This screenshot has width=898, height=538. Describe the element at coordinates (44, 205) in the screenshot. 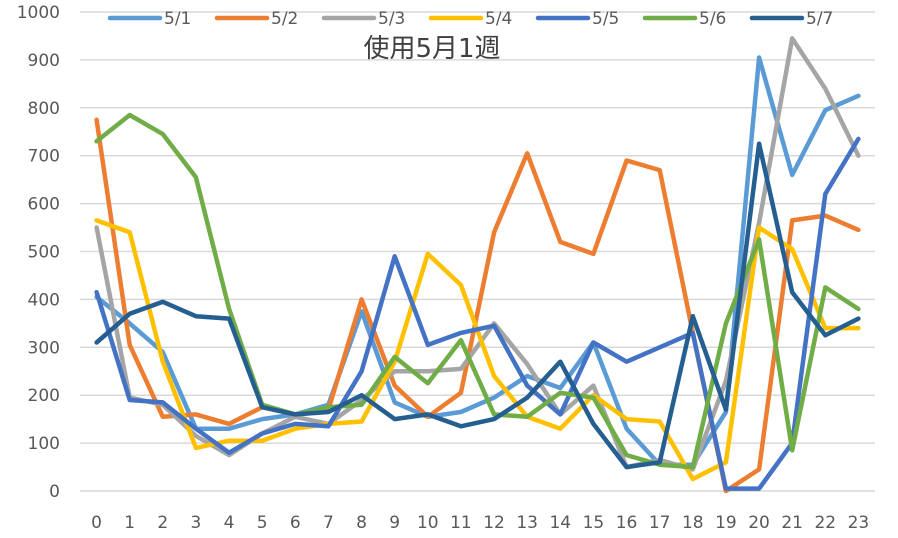

I see `y-tick-label: 600` at that location.